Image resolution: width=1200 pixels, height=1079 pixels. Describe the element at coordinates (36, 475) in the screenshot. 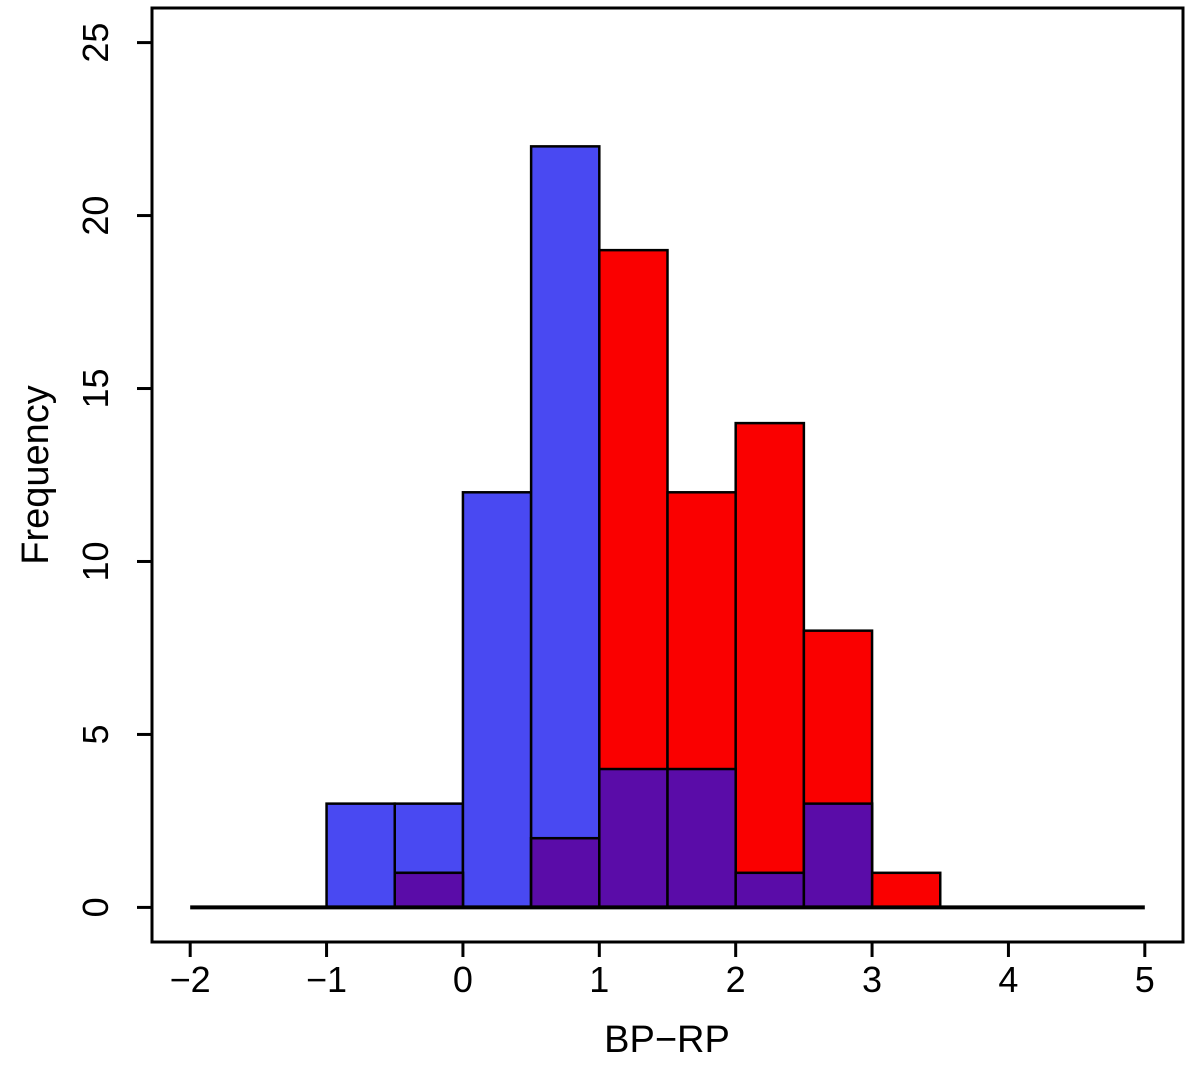

I see `y-axis-title: Frequency` at that location.